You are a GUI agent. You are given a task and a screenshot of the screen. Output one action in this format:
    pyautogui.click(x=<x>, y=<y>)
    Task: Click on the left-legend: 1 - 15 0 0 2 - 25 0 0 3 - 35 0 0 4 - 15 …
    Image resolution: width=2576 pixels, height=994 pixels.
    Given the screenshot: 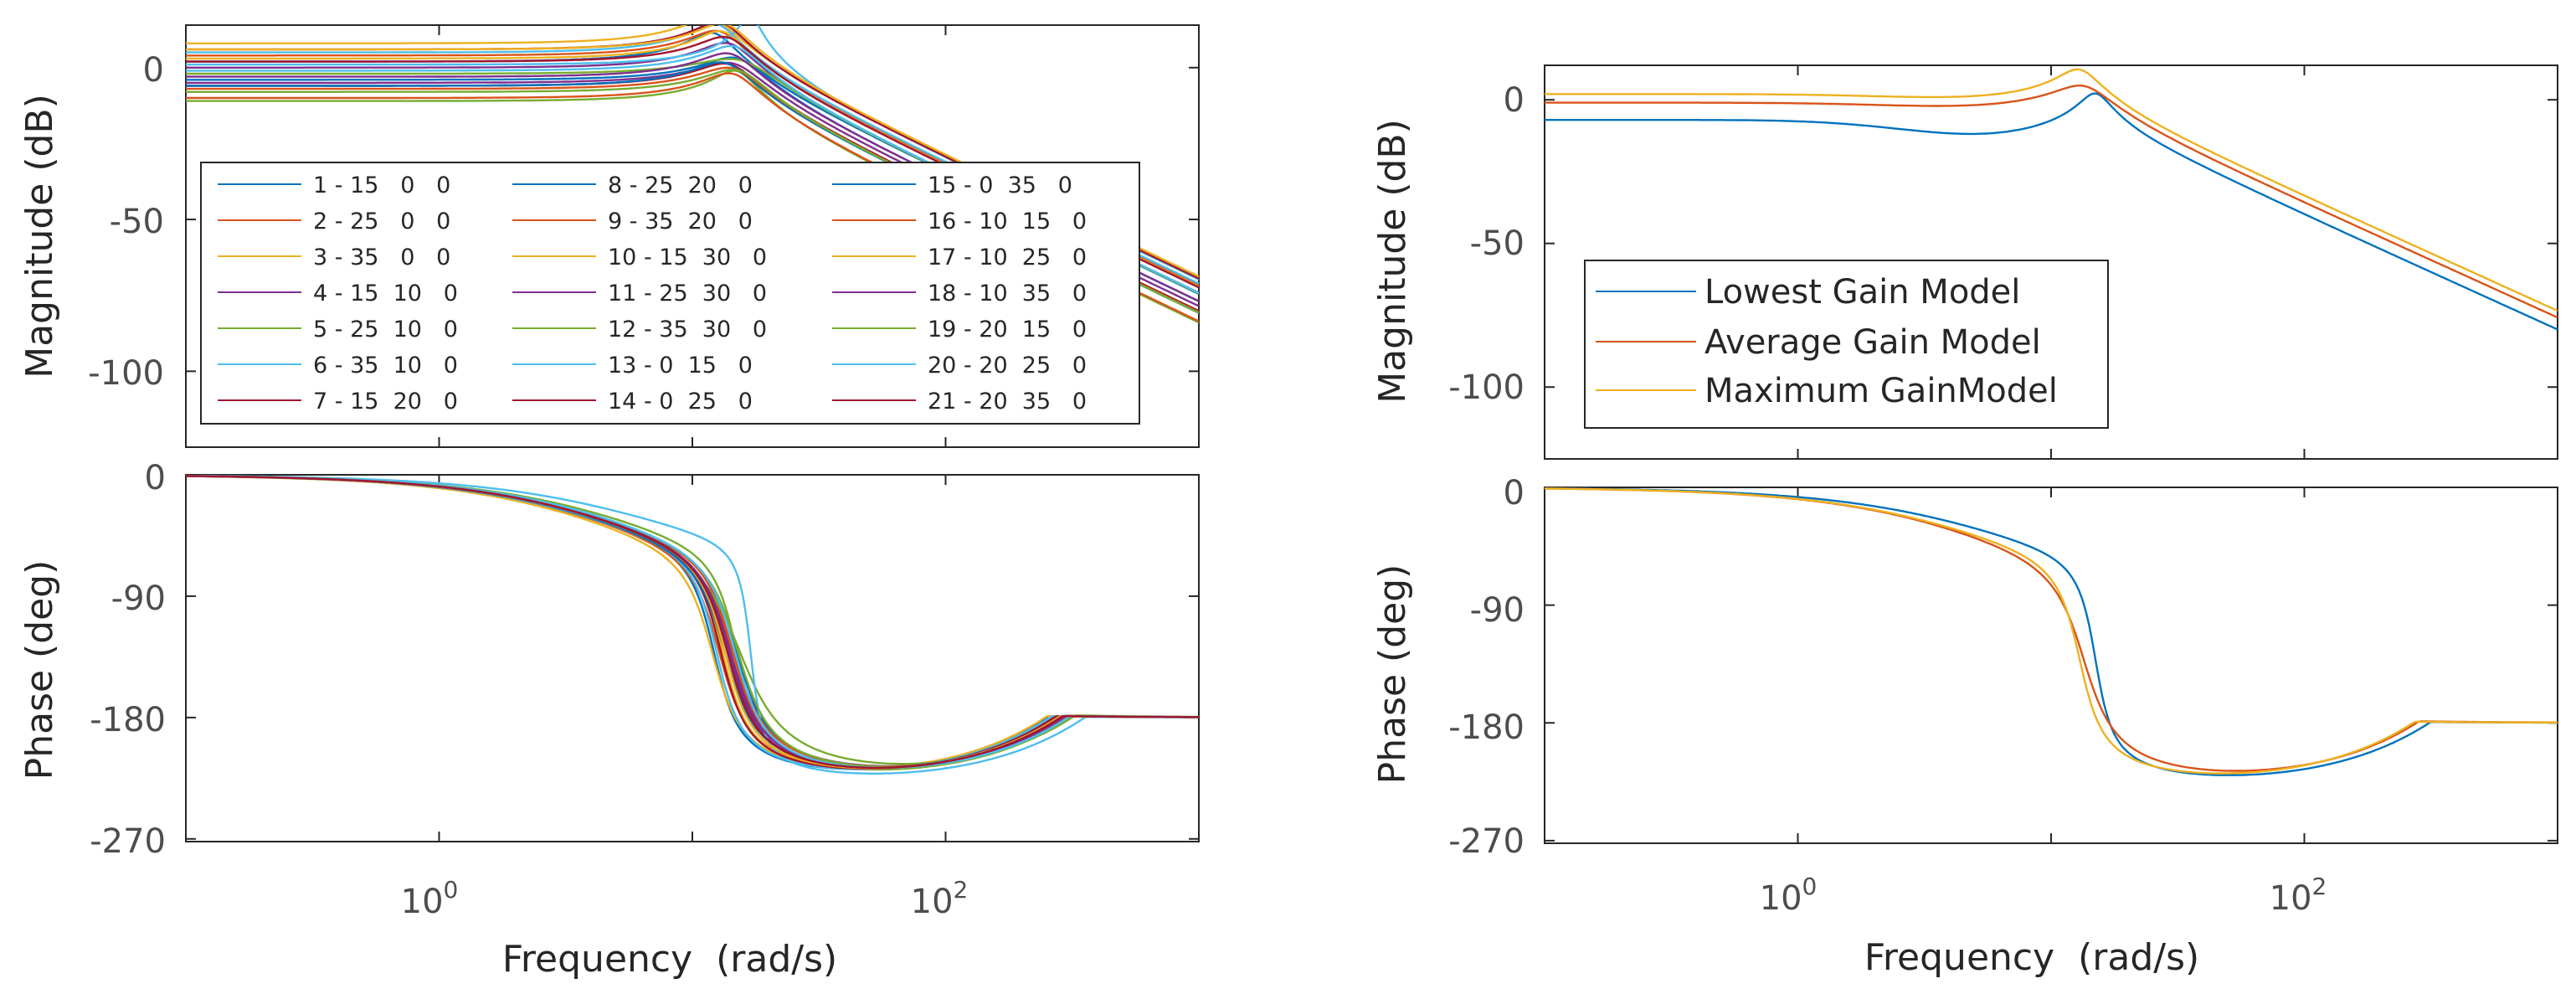 What is the action you would take?
    pyautogui.click(x=670, y=293)
    